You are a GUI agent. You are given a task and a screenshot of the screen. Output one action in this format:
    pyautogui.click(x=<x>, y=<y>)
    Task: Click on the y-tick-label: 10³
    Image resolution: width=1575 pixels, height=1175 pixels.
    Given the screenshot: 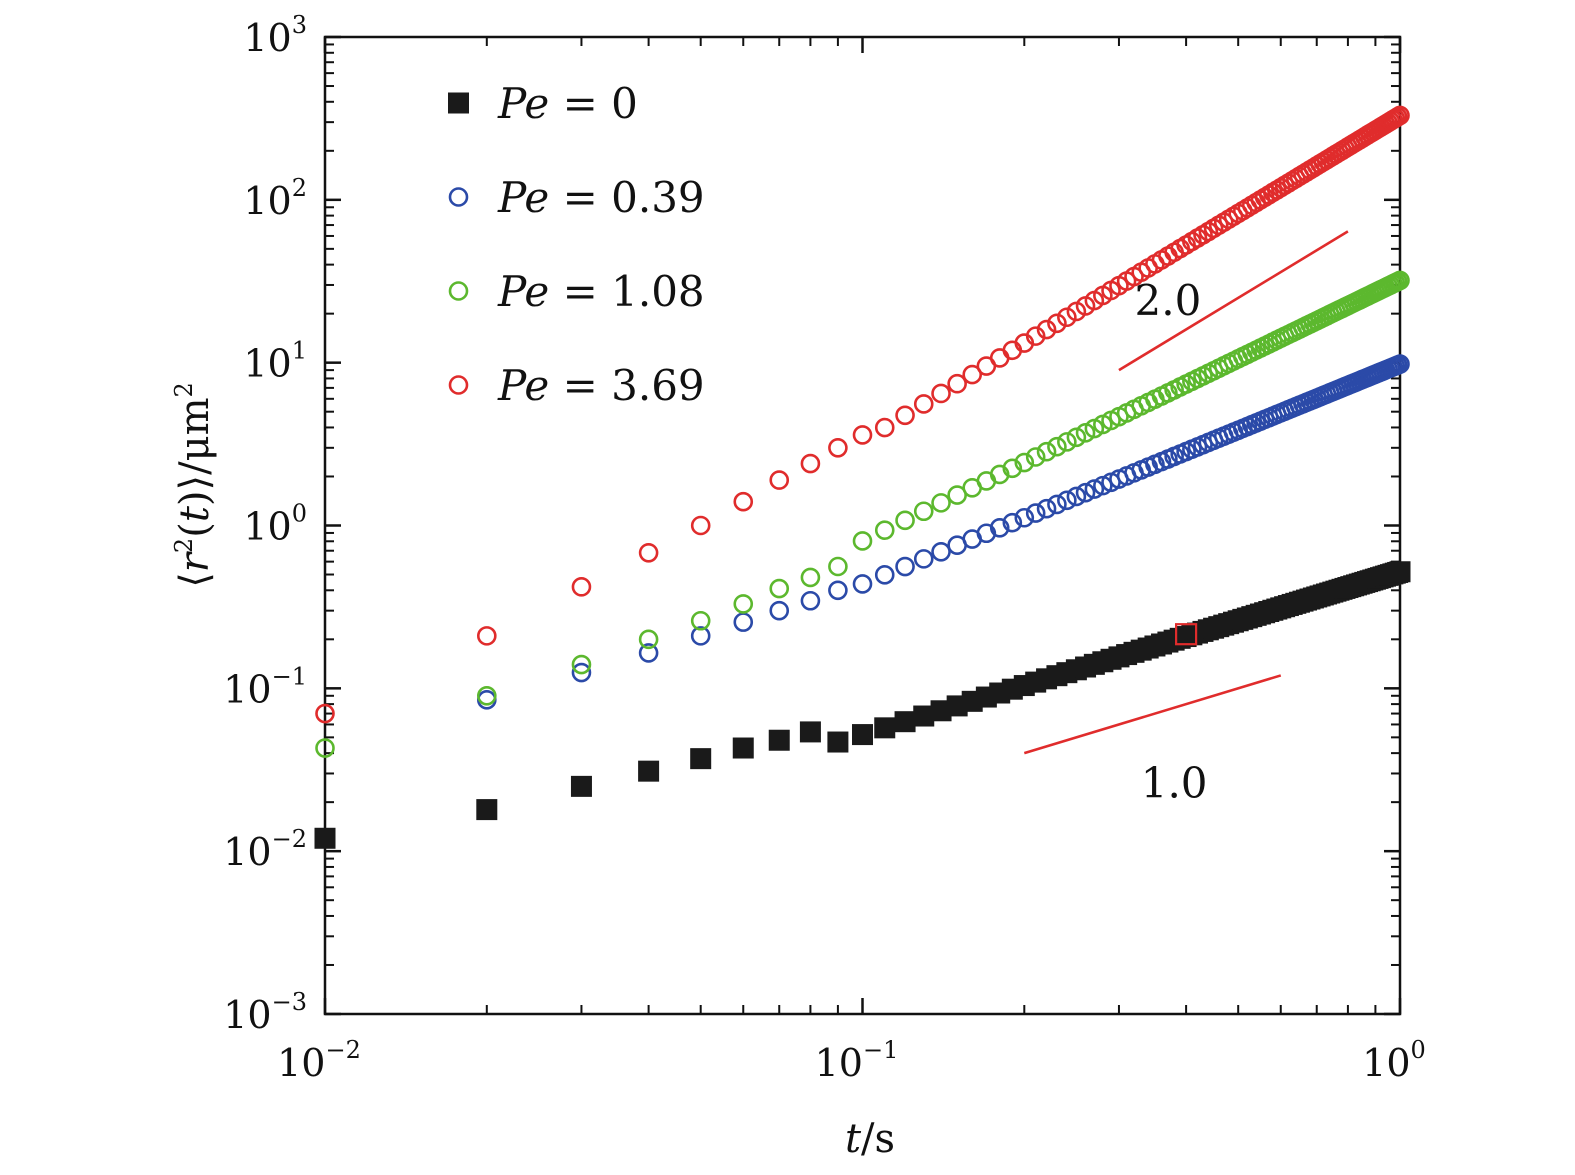 What is the action you would take?
    pyautogui.click(x=275, y=35)
    